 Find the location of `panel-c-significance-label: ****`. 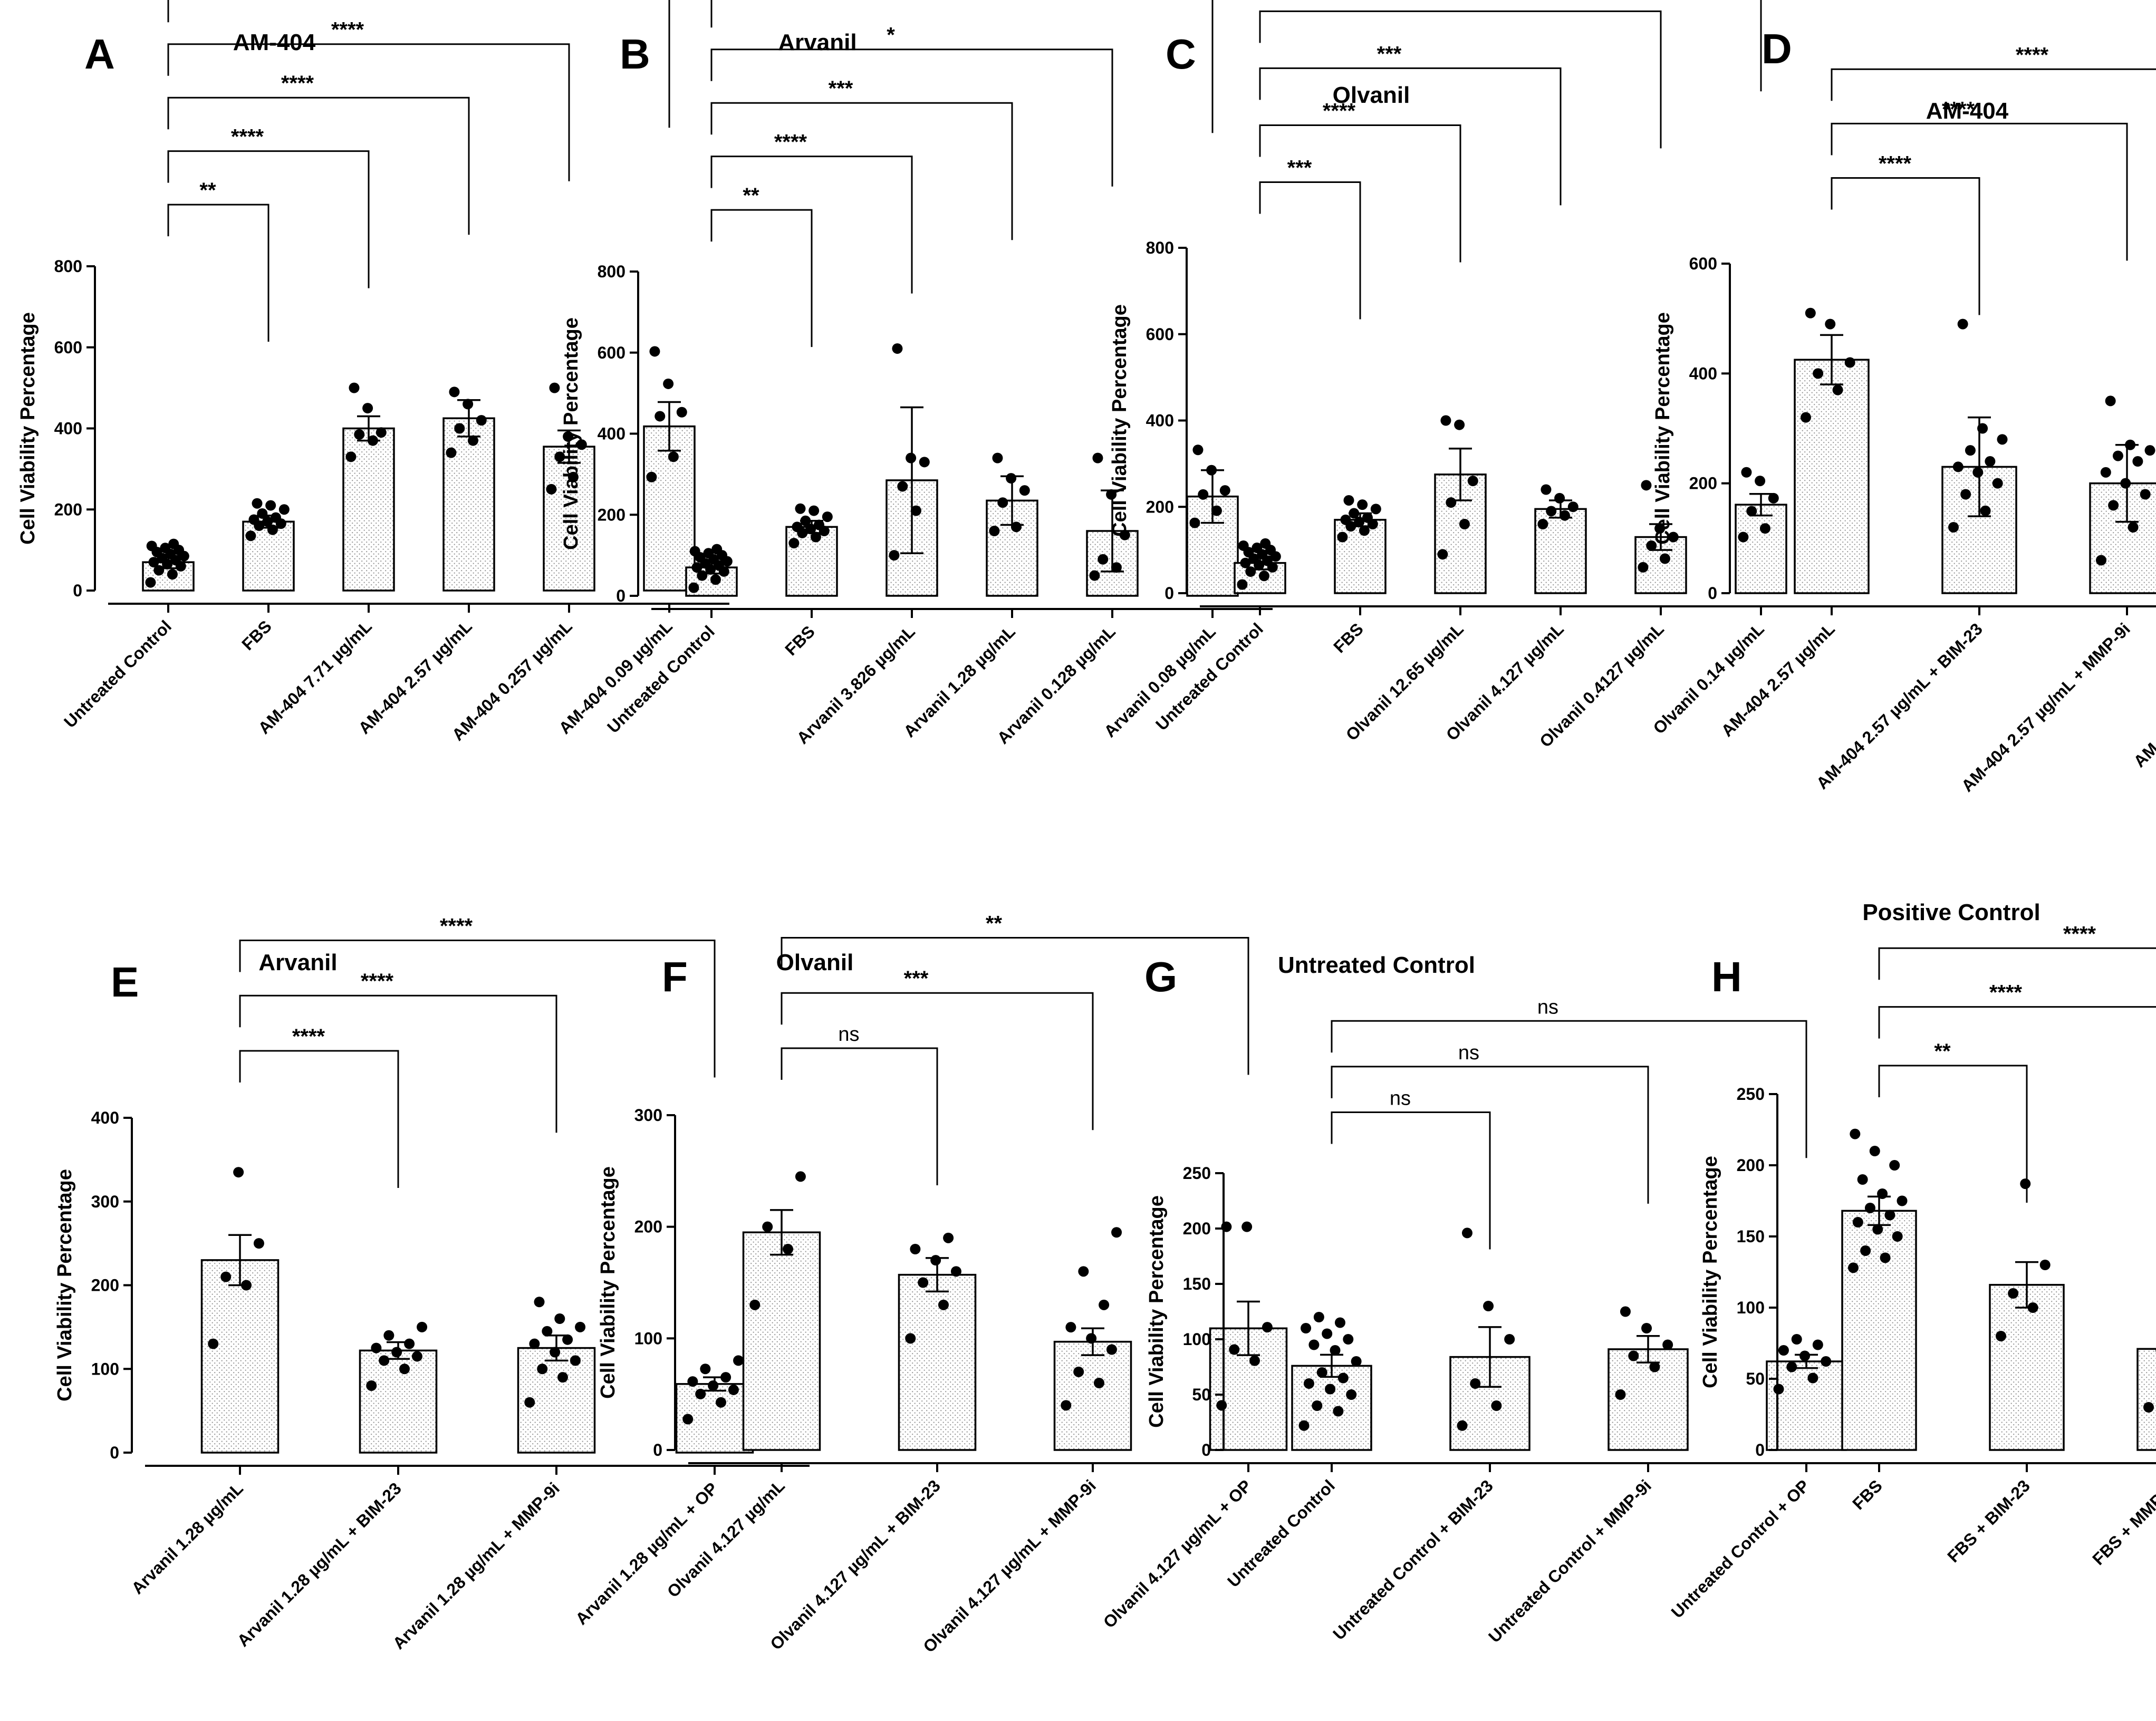

panel-c-significance-label: **** is located at coordinates (1339, 110).